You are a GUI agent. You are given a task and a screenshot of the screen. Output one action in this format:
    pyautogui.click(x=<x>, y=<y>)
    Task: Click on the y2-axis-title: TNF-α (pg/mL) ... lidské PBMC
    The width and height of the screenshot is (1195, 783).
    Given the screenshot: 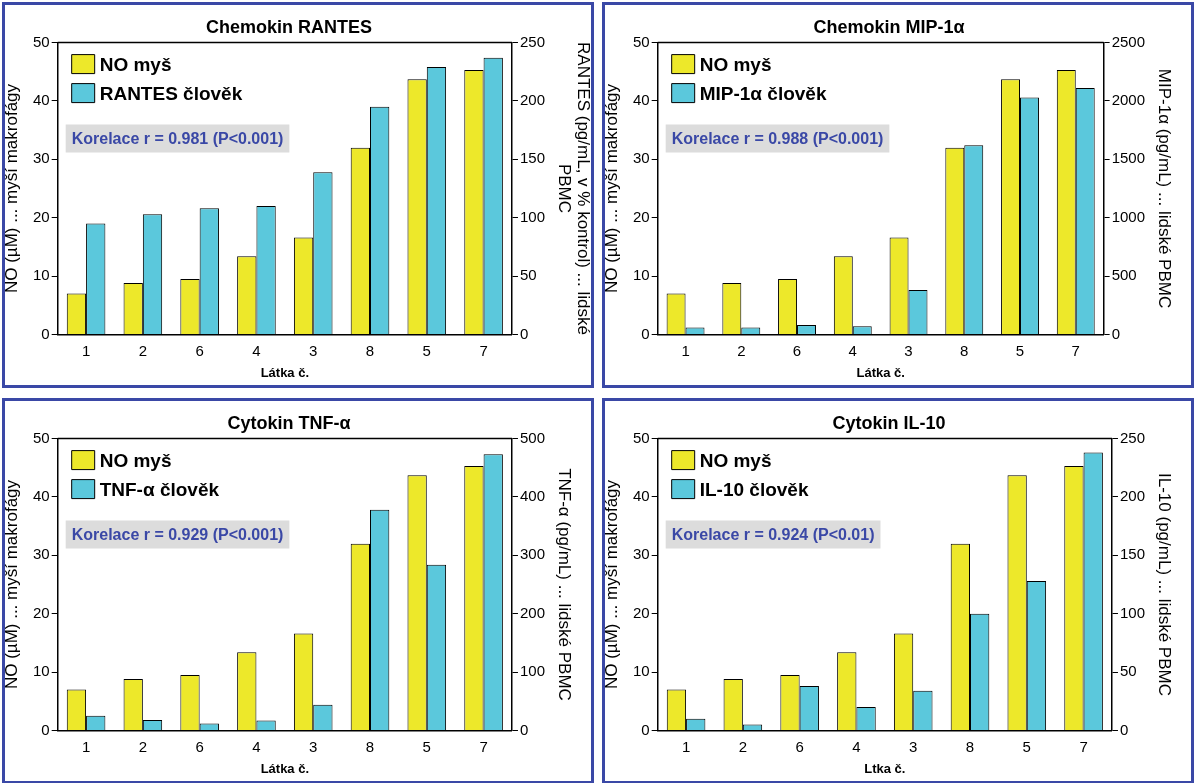 What is the action you would take?
    pyautogui.click(x=564, y=584)
    